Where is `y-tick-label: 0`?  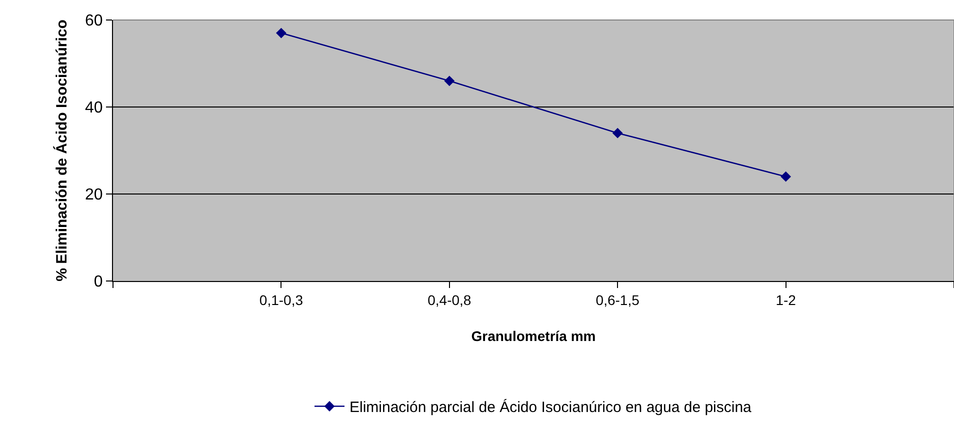
y-tick-label: 0 is located at coordinates (98, 282).